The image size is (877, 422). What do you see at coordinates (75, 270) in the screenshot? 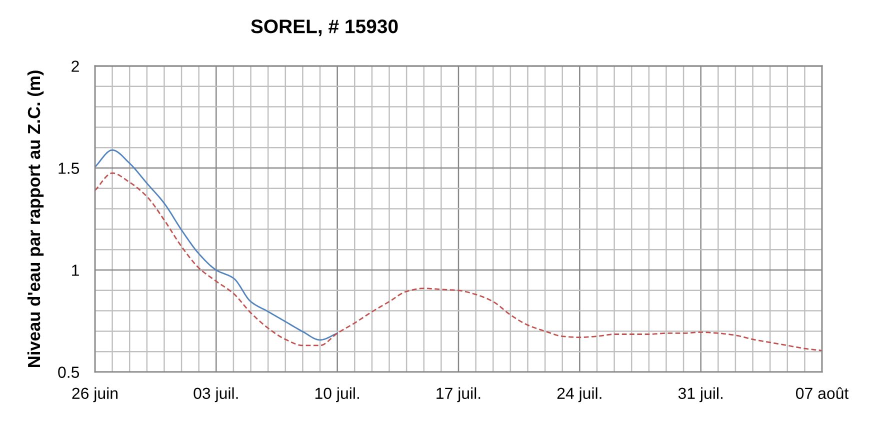
I see `y-tick-label: 1` at bounding box center [75, 270].